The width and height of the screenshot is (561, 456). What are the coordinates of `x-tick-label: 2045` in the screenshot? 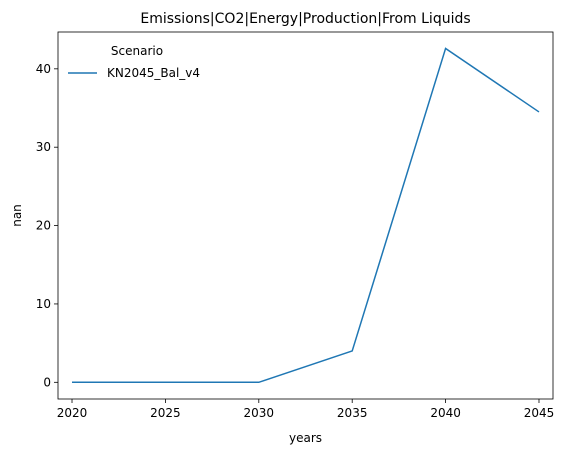 It's located at (539, 413).